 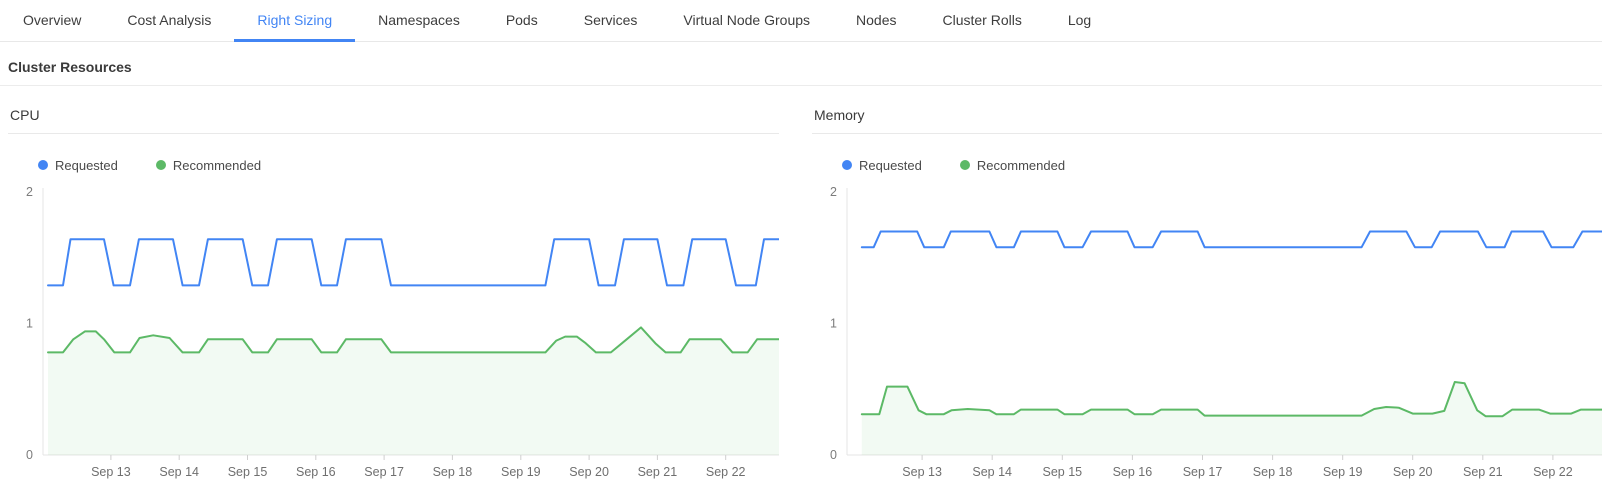 I want to click on tab-overview: Overview, so click(x=52, y=20).